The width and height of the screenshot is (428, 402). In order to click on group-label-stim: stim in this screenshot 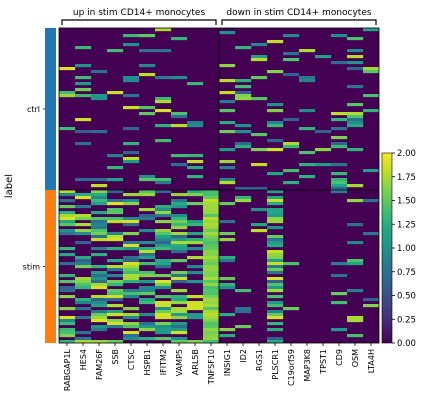, I will do `click(32, 267)`.